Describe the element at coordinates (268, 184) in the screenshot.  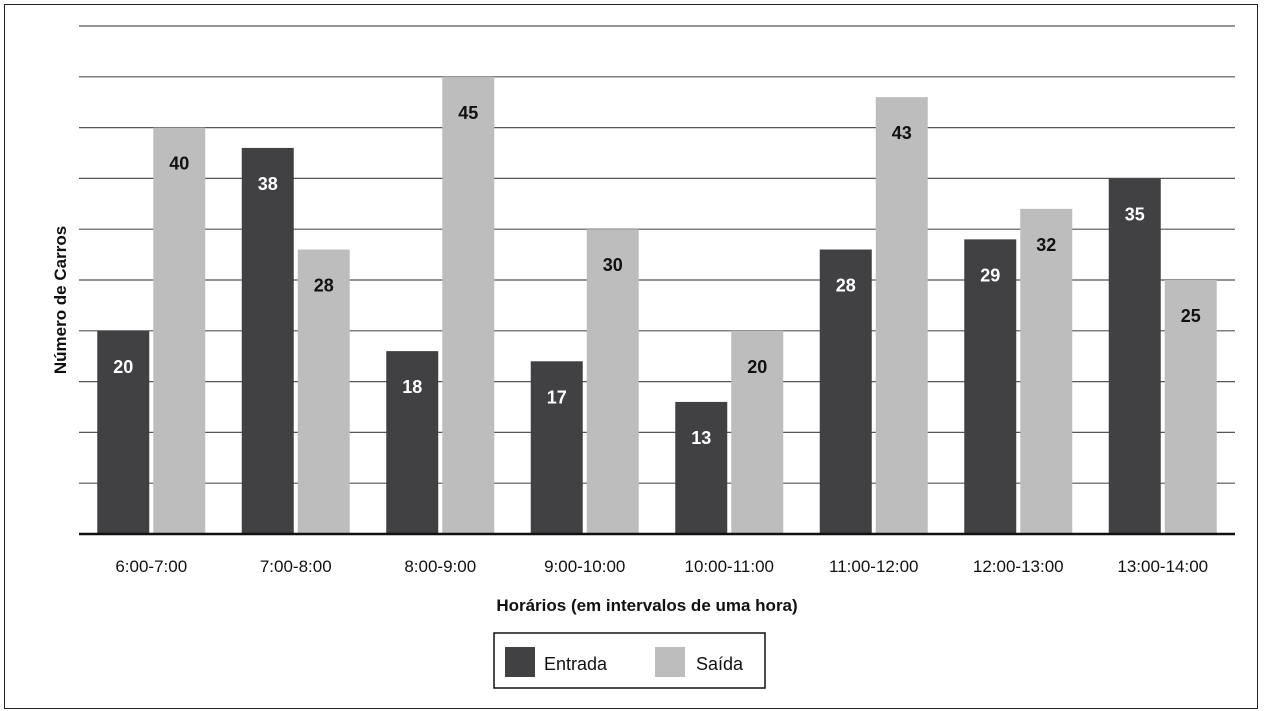
I see `value-label: 38` at that location.